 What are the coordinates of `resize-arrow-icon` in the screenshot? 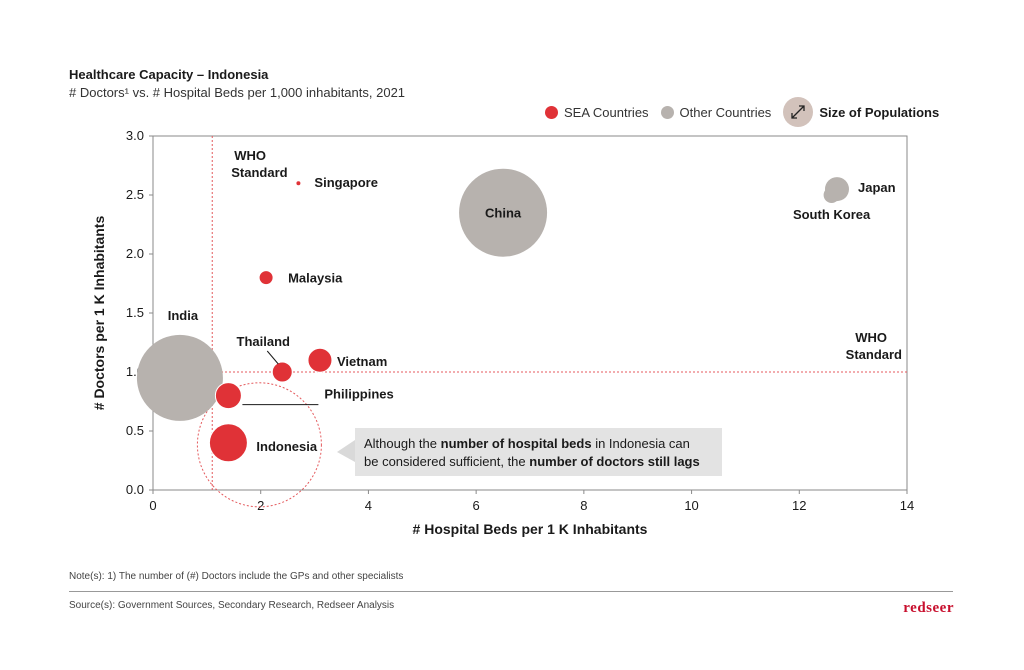 It's located at (798, 112).